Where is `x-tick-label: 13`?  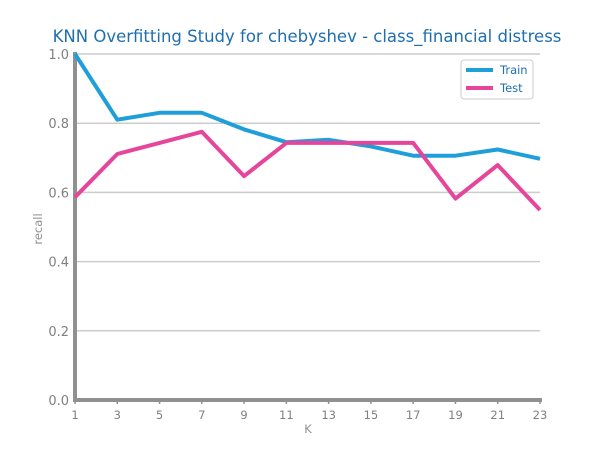
x-tick-label: 13 is located at coordinates (328, 415).